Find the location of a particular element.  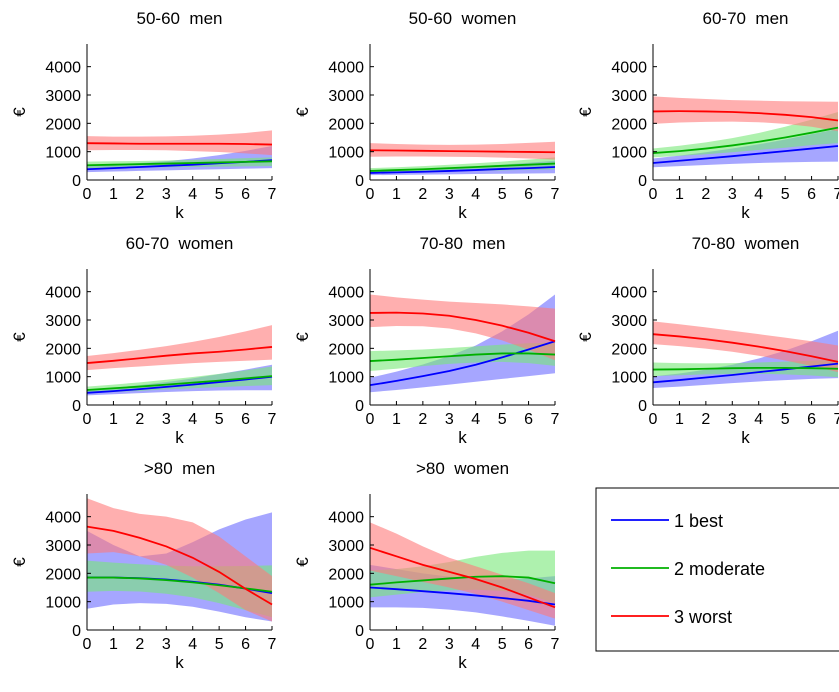

legend-box is located at coordinates (717, 569).